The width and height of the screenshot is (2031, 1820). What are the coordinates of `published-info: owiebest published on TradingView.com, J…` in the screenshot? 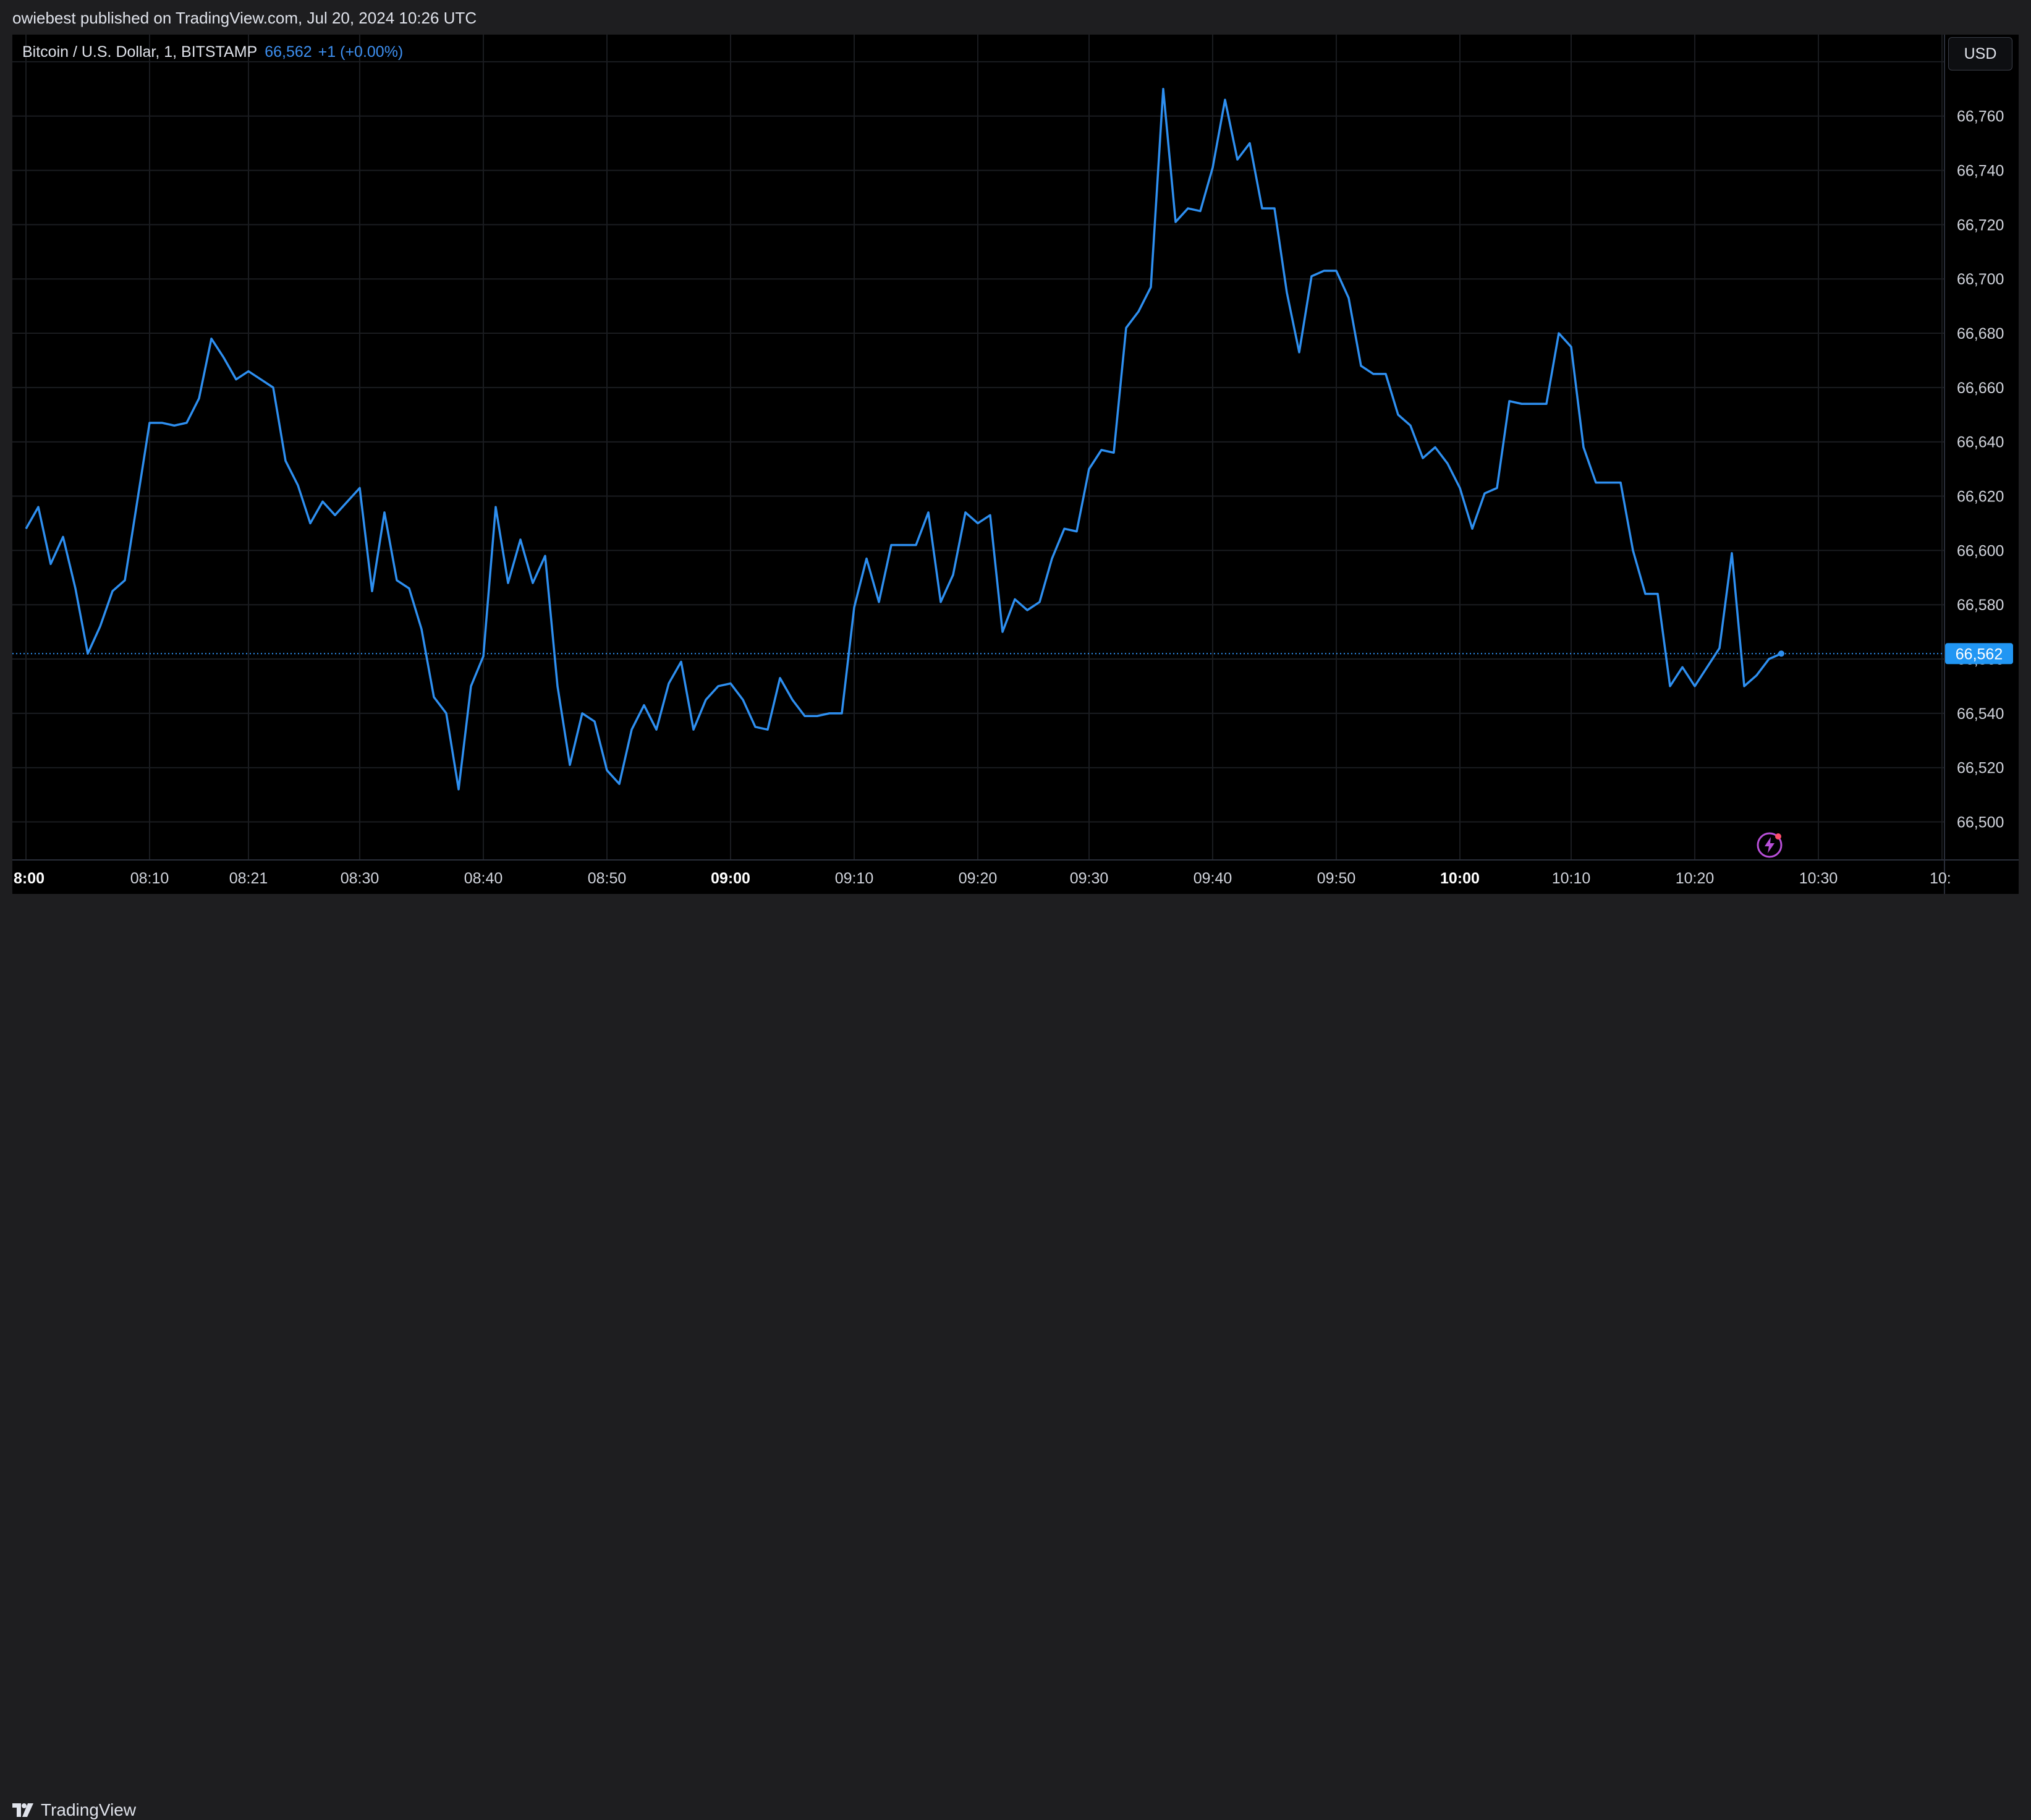 It's located at (244, 18).